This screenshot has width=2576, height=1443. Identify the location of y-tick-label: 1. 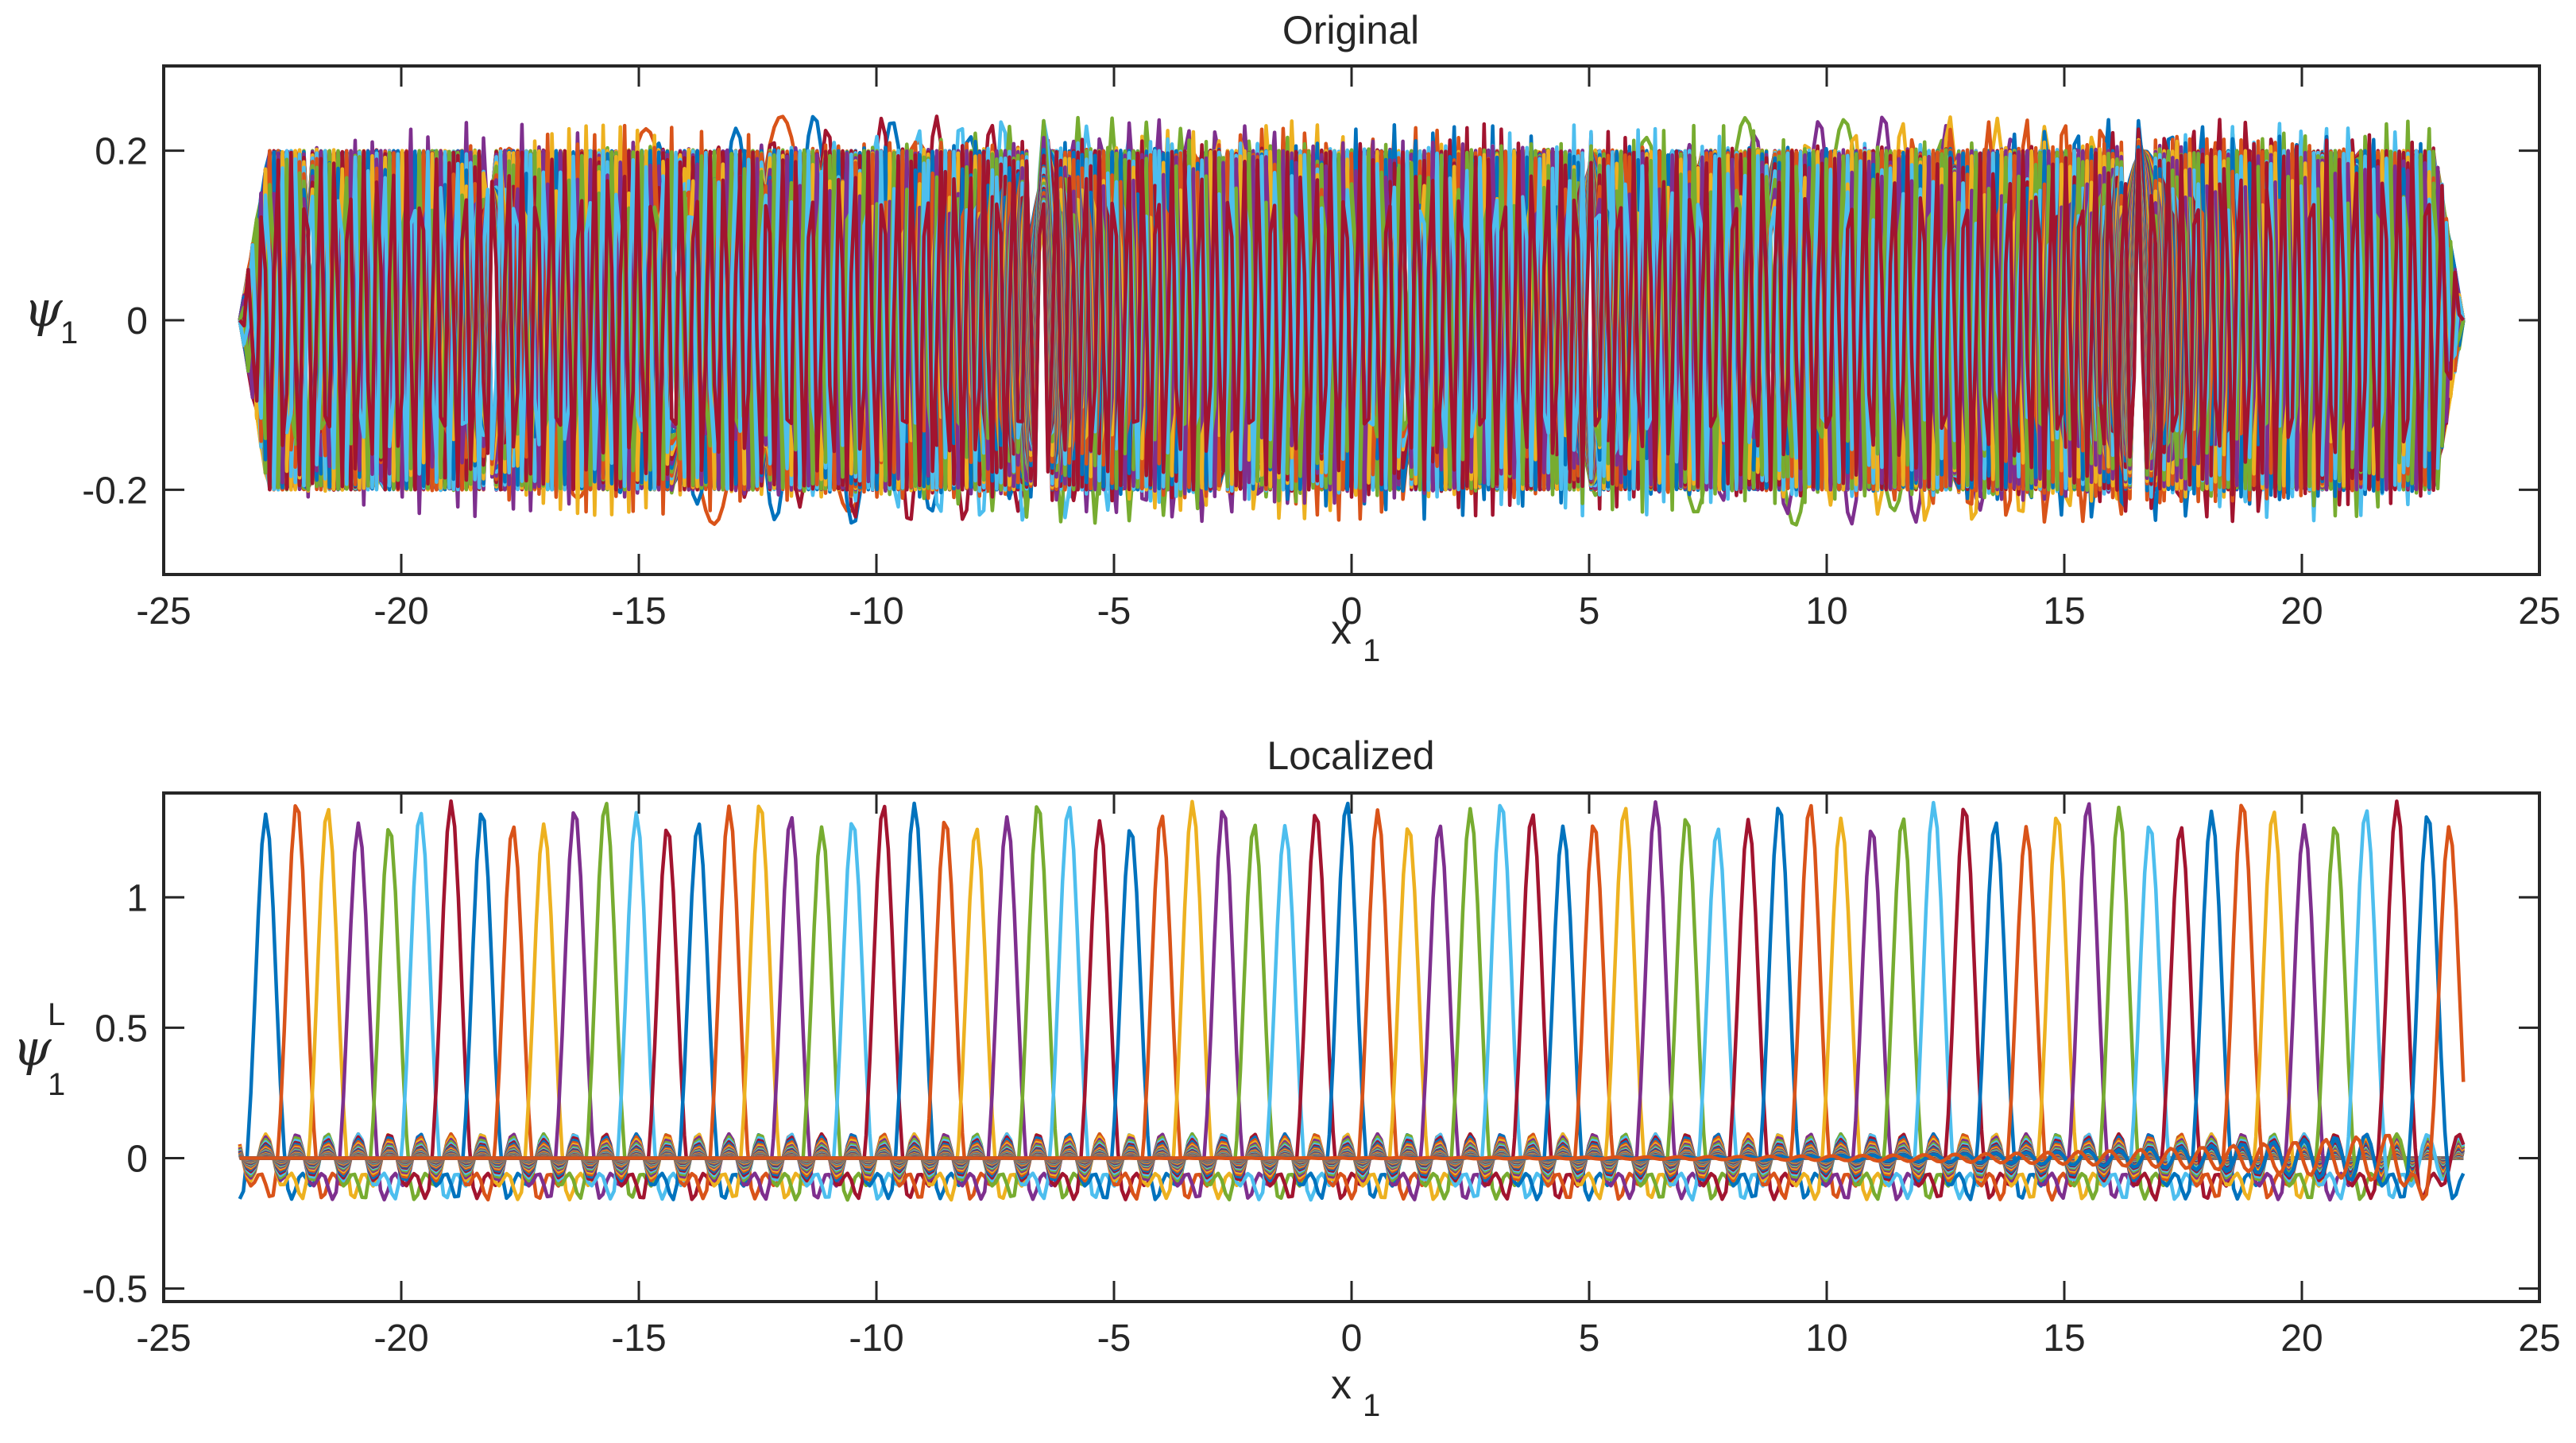
(137, 898).